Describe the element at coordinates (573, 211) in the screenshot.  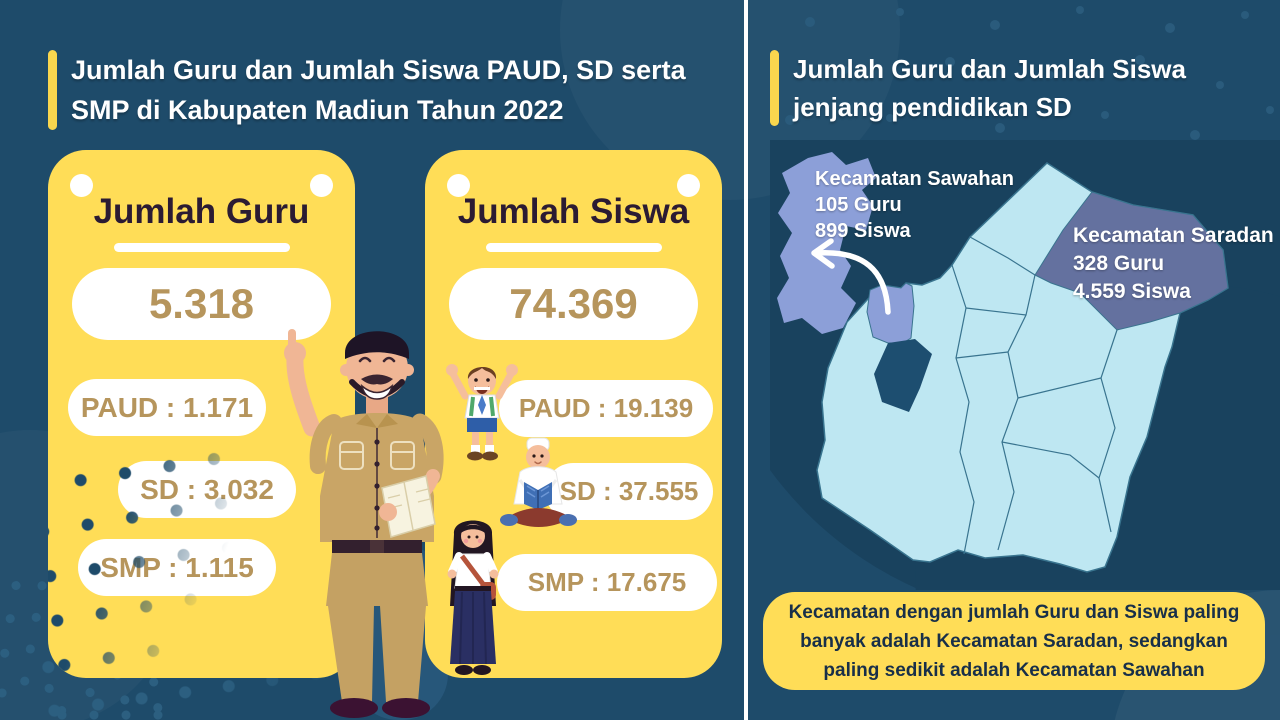
I see `siswa-card-title: Jumlah Siswa` at that location.